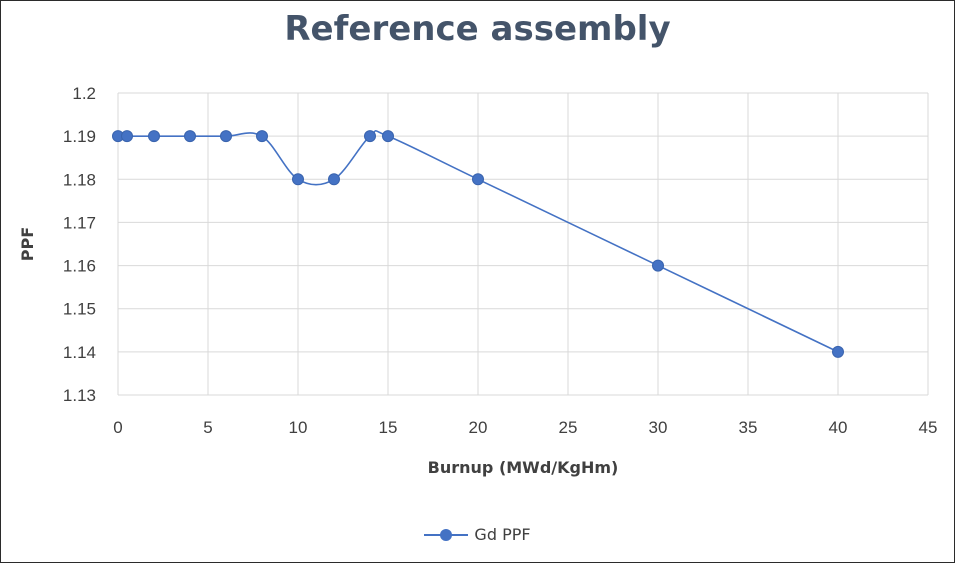  I want to click on x-tick-label: 10, so click(298, 427).